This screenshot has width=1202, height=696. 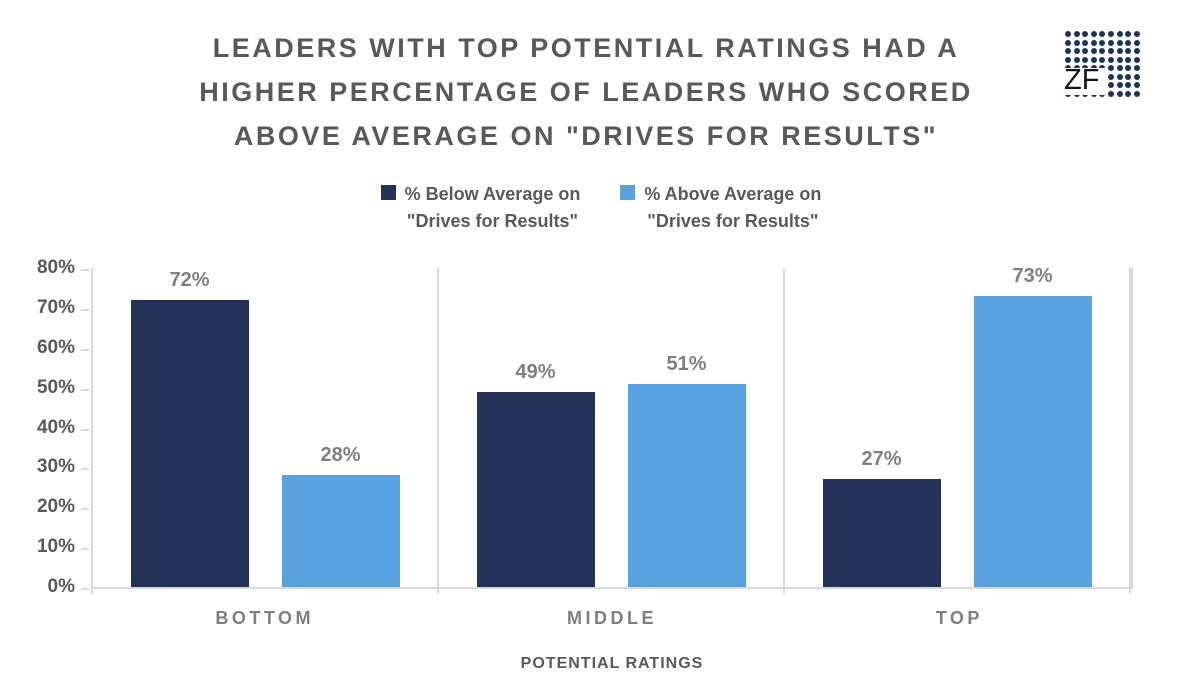 I want to click on category-group-middle: 49% 51%, so click(x=612, y=431).